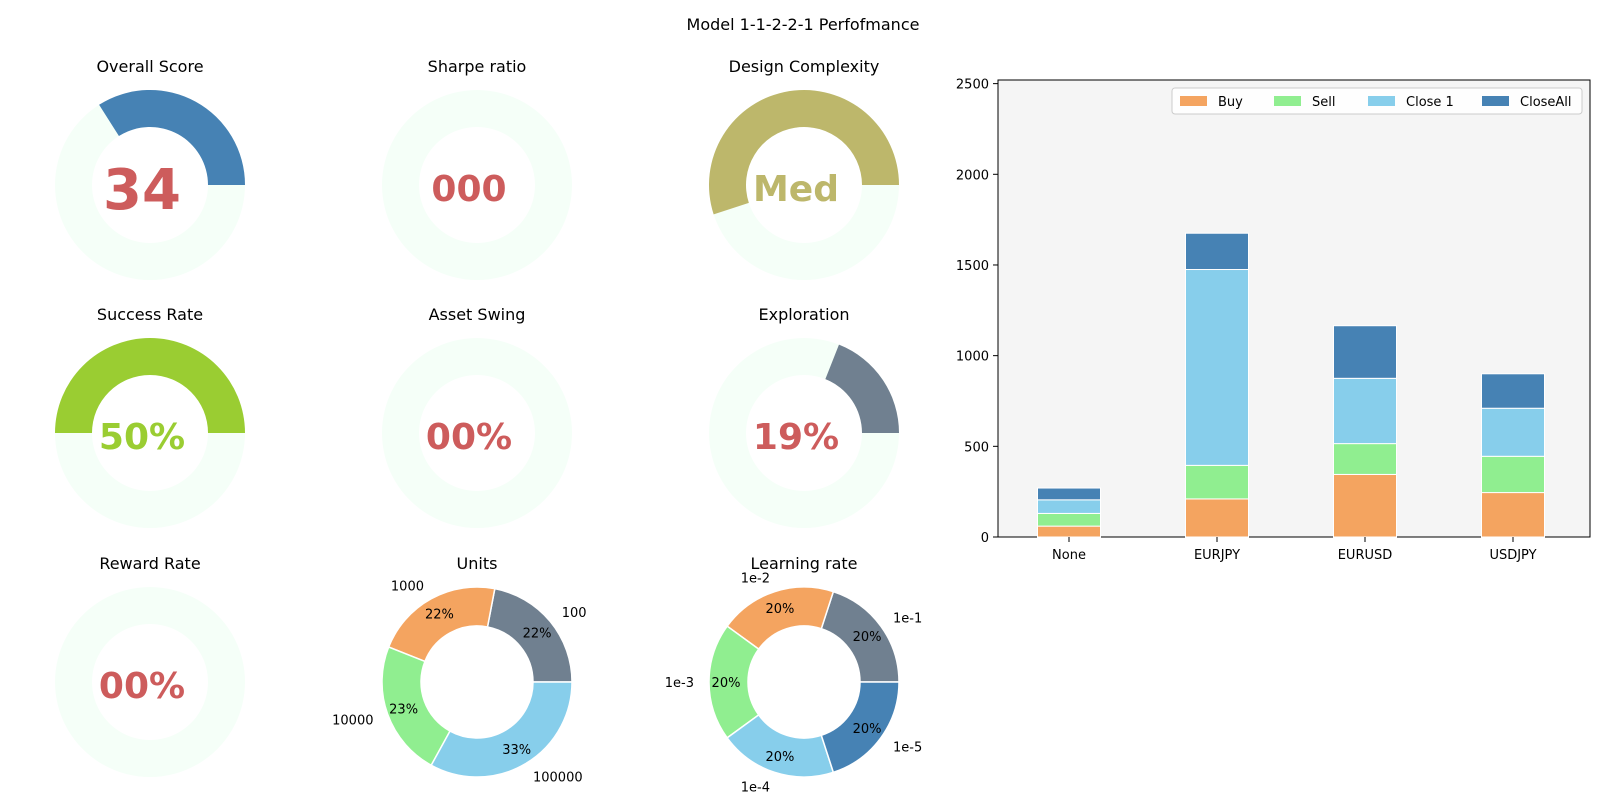 The height and width of the screenshot is (800, 1600). What do you see at coordinates (352, 720) in the screenshot?
I see `pie-slice-label: 10000` at bounding box center [352, 720].